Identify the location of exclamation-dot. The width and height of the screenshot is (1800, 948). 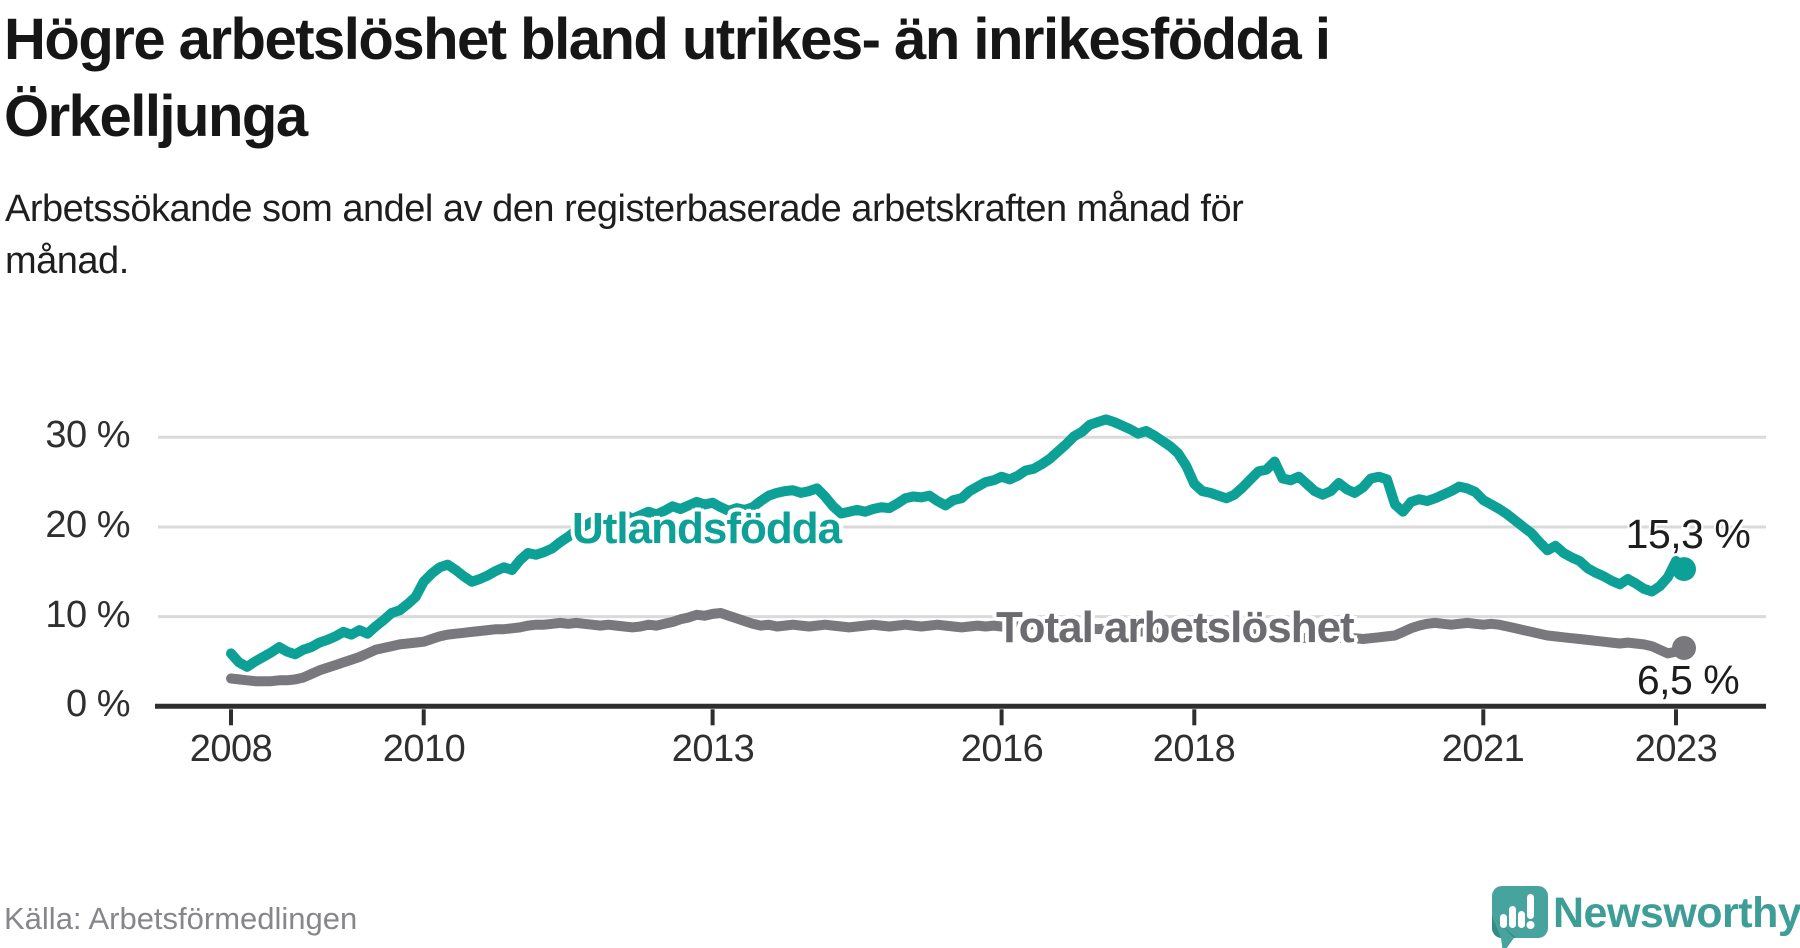
(1530, 925).